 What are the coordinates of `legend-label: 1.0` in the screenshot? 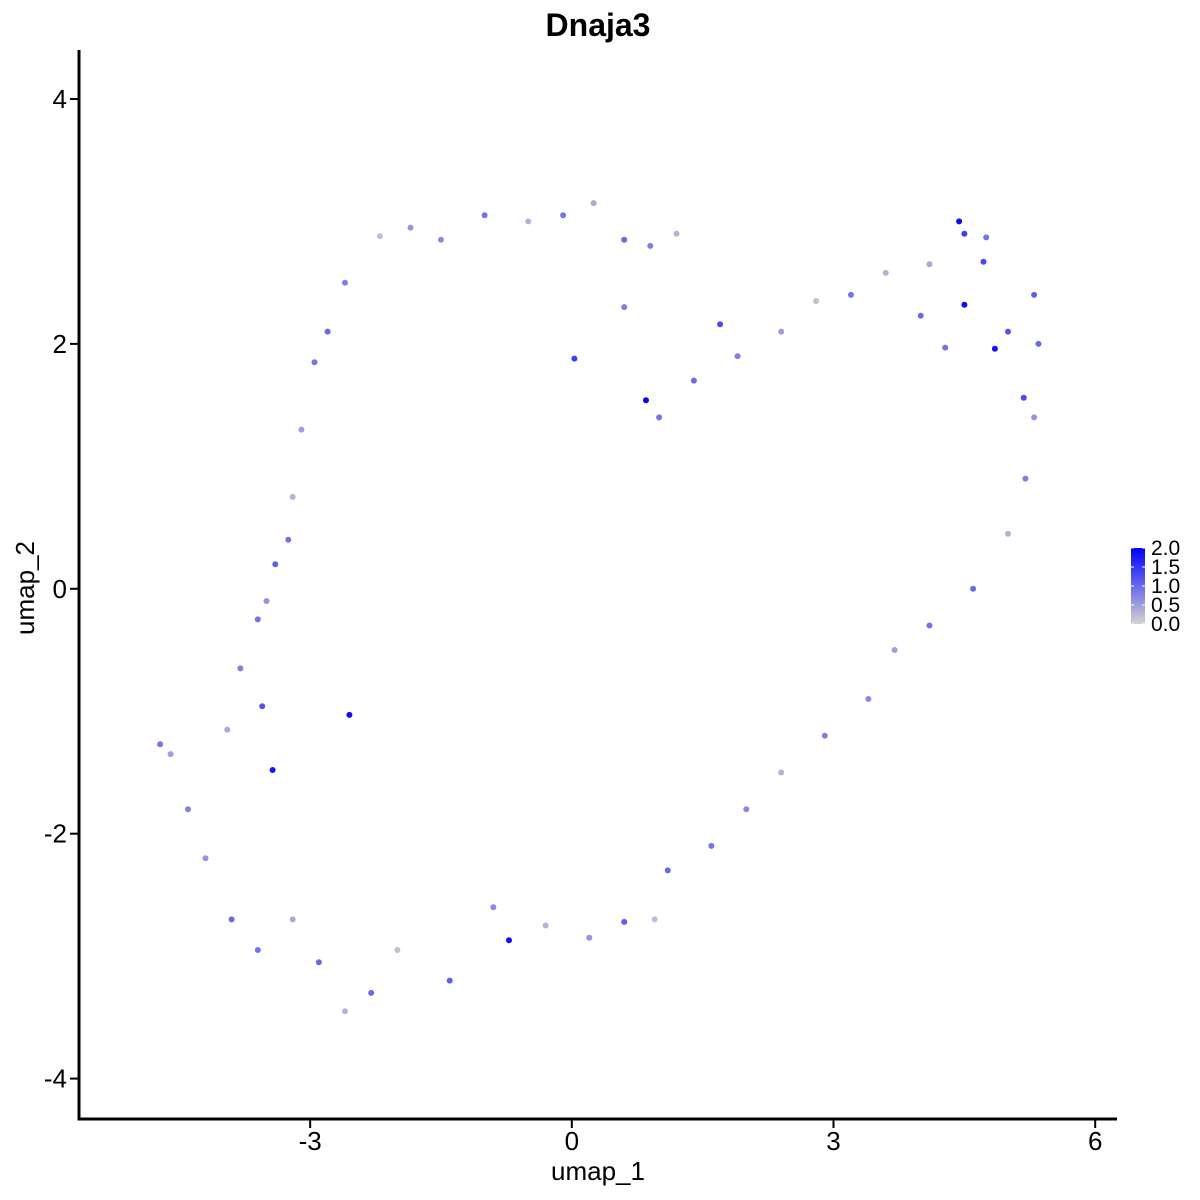 It's located at (1165, 586).